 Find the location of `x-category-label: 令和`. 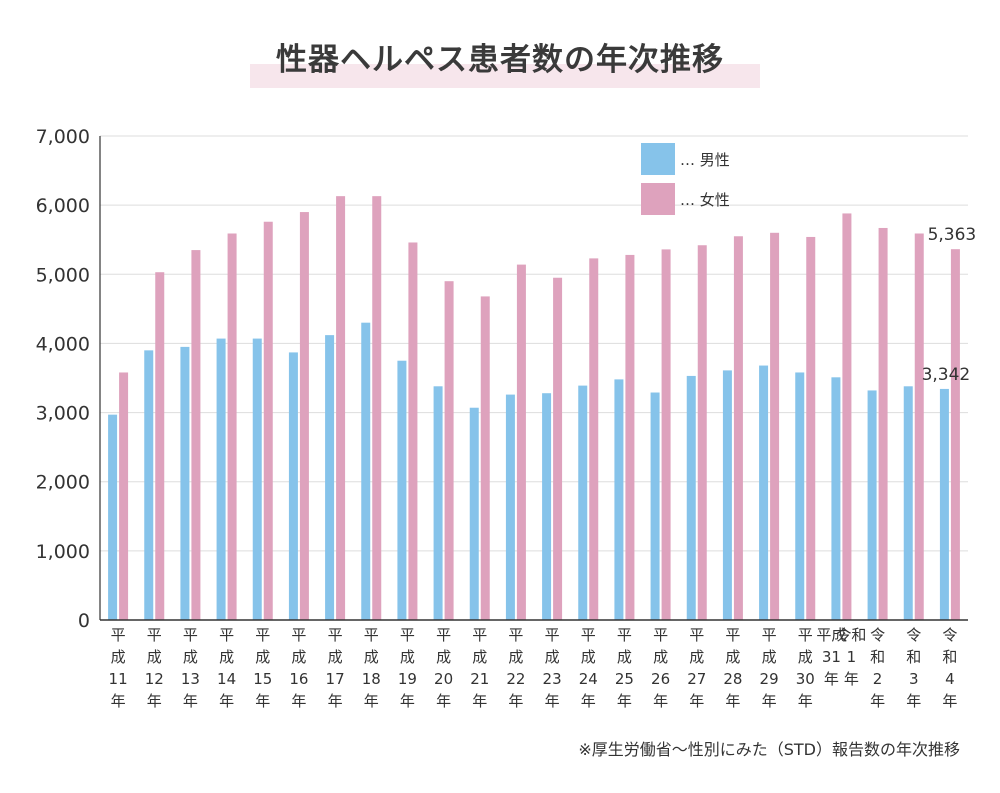

x-category-label: 令和 is located at coordinates (851, 635).